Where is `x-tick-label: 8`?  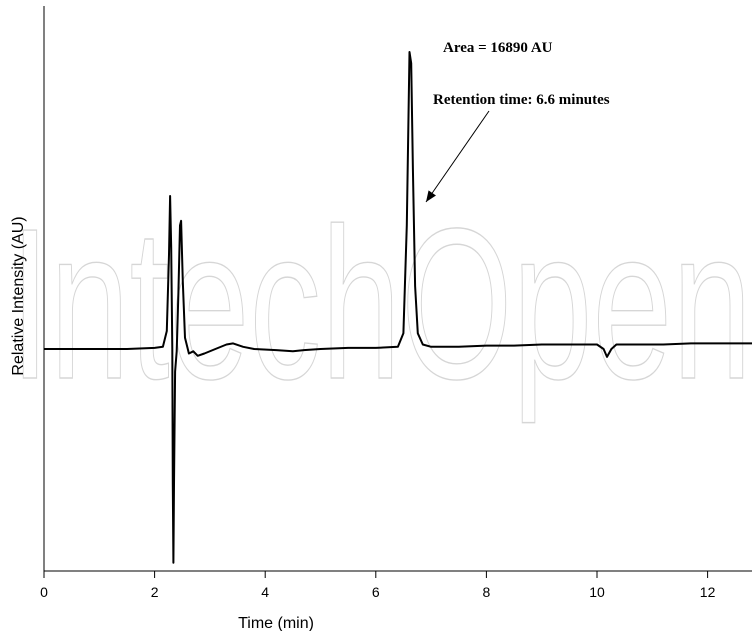 x-tick-label: 8 is located at coordinates (487, 592).